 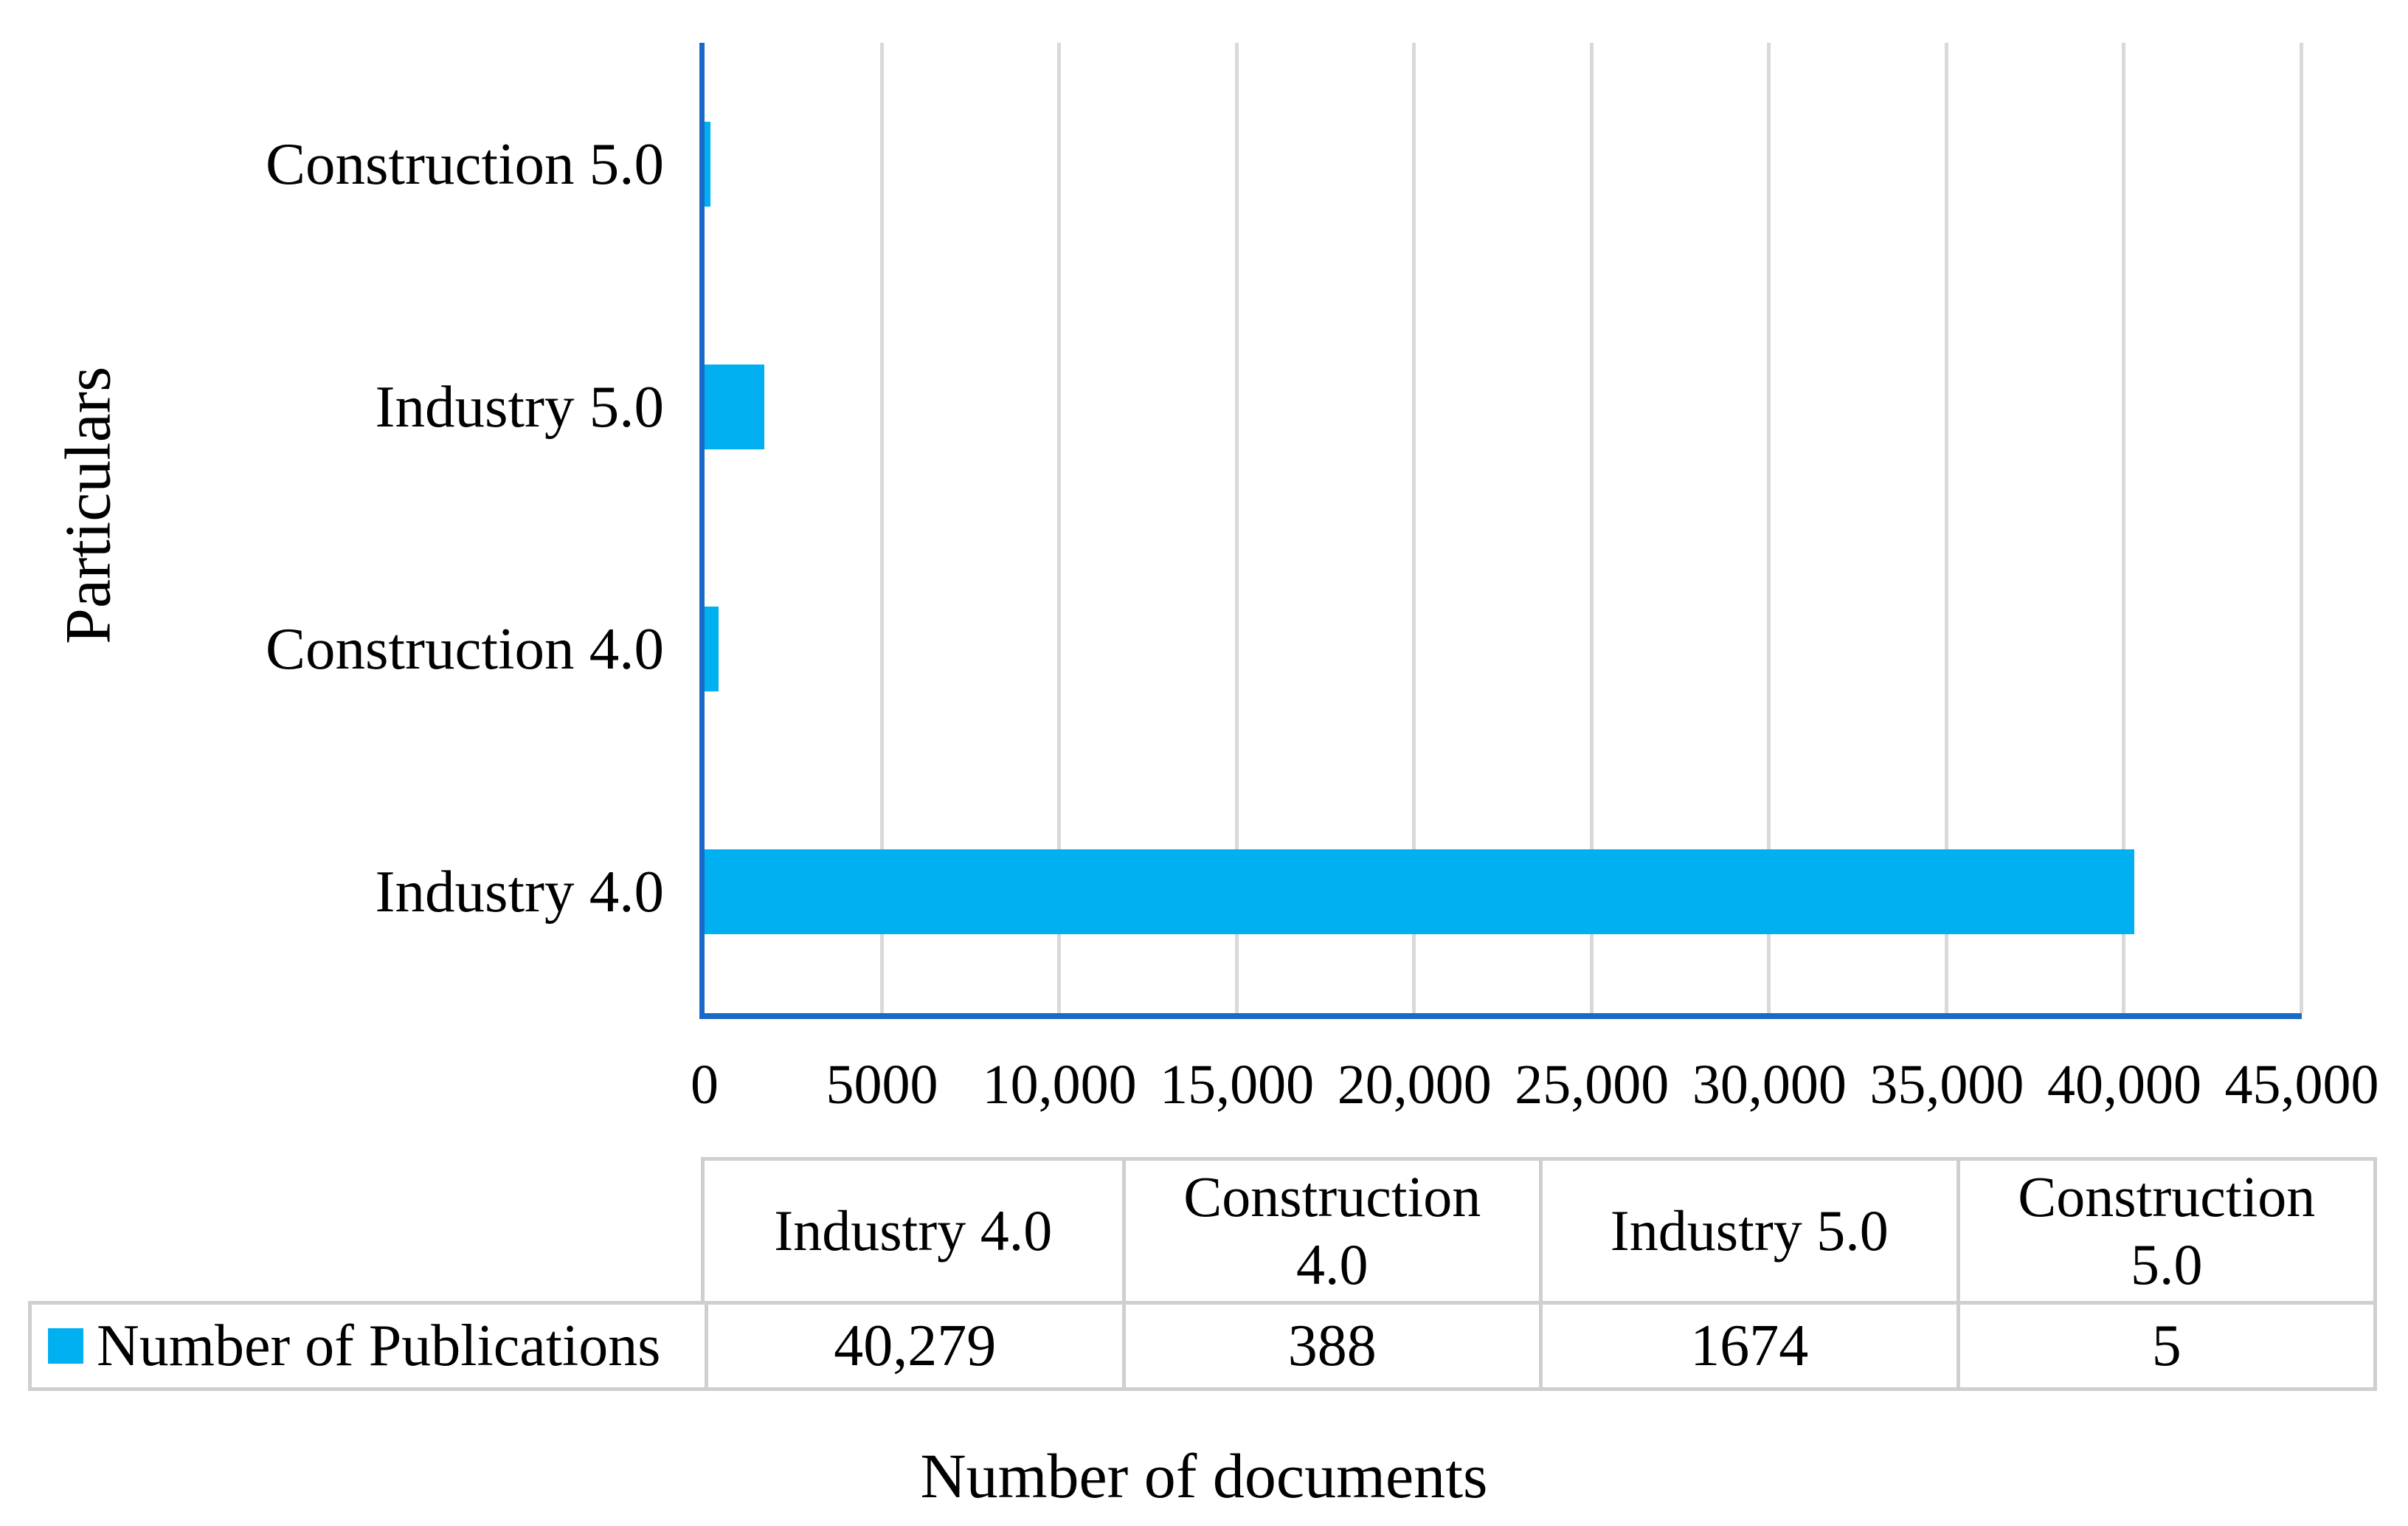 I want to click on table-header-cell: Industry 4.0, so click(x=913, y=1230).